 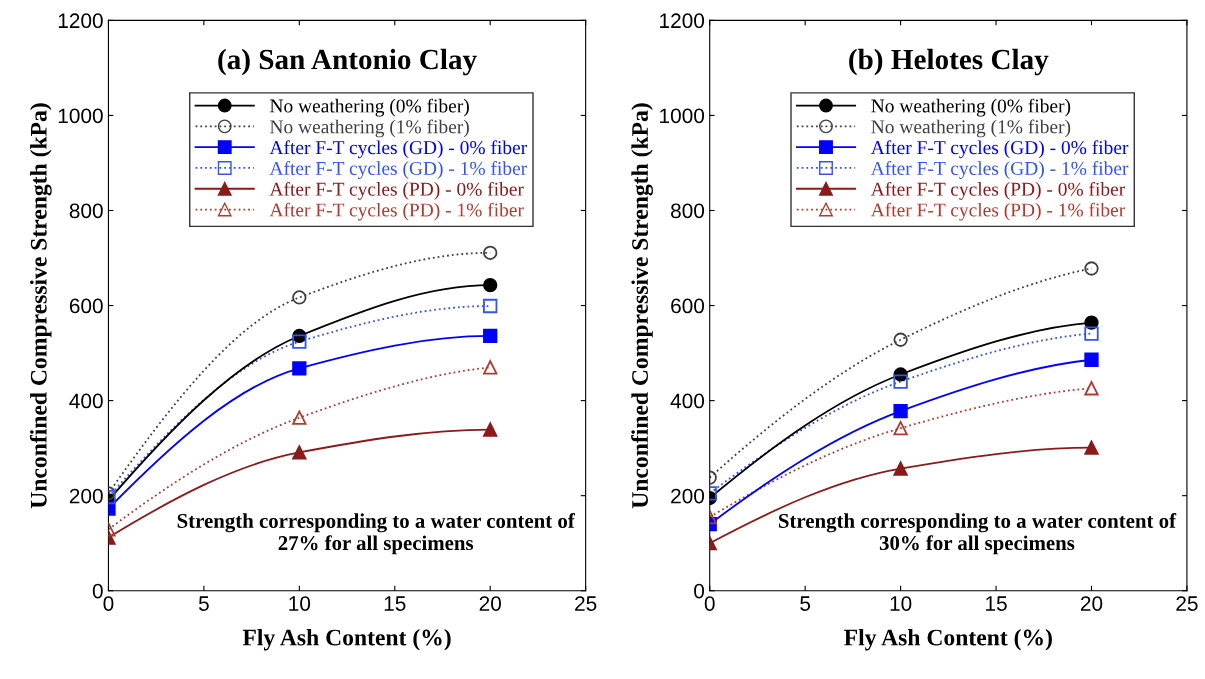 I want to click on annotation: Strength corresponding to a water content of 27% for all specimens, so click(x=376, y=534).